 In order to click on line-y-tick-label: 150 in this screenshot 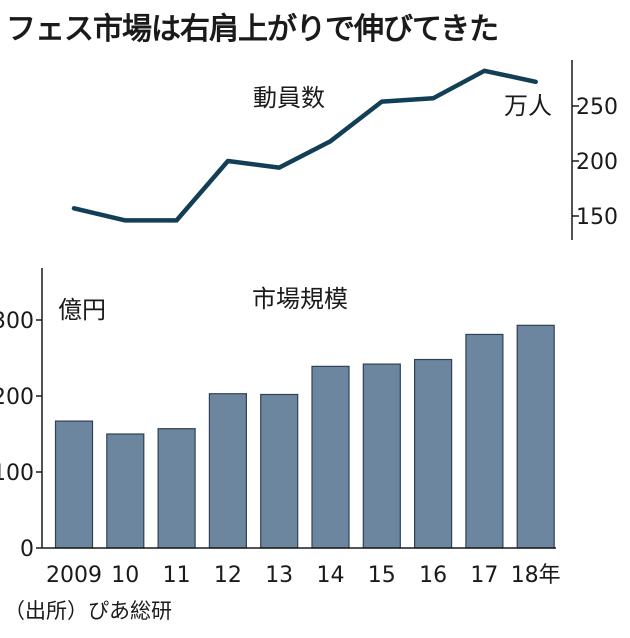, I will do `click(597, 217)`.